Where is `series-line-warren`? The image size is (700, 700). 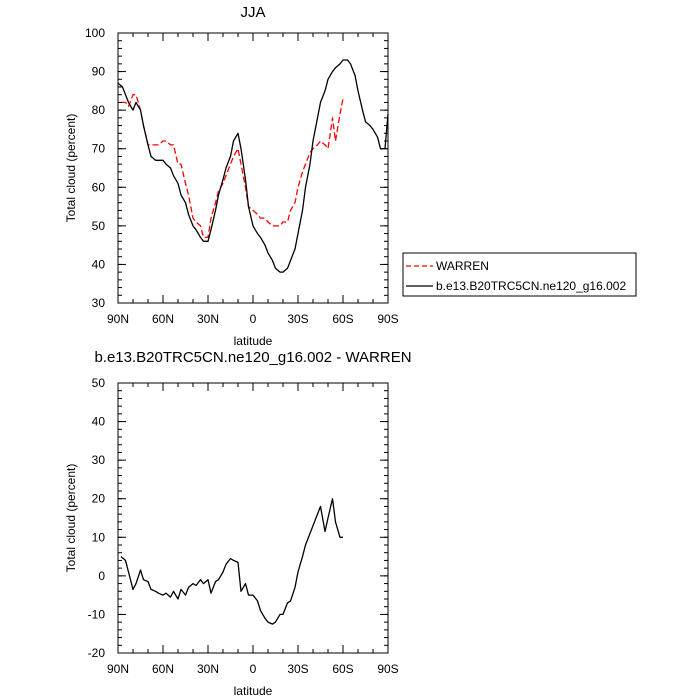 series-line-warren is located at coordinates (232, 166).